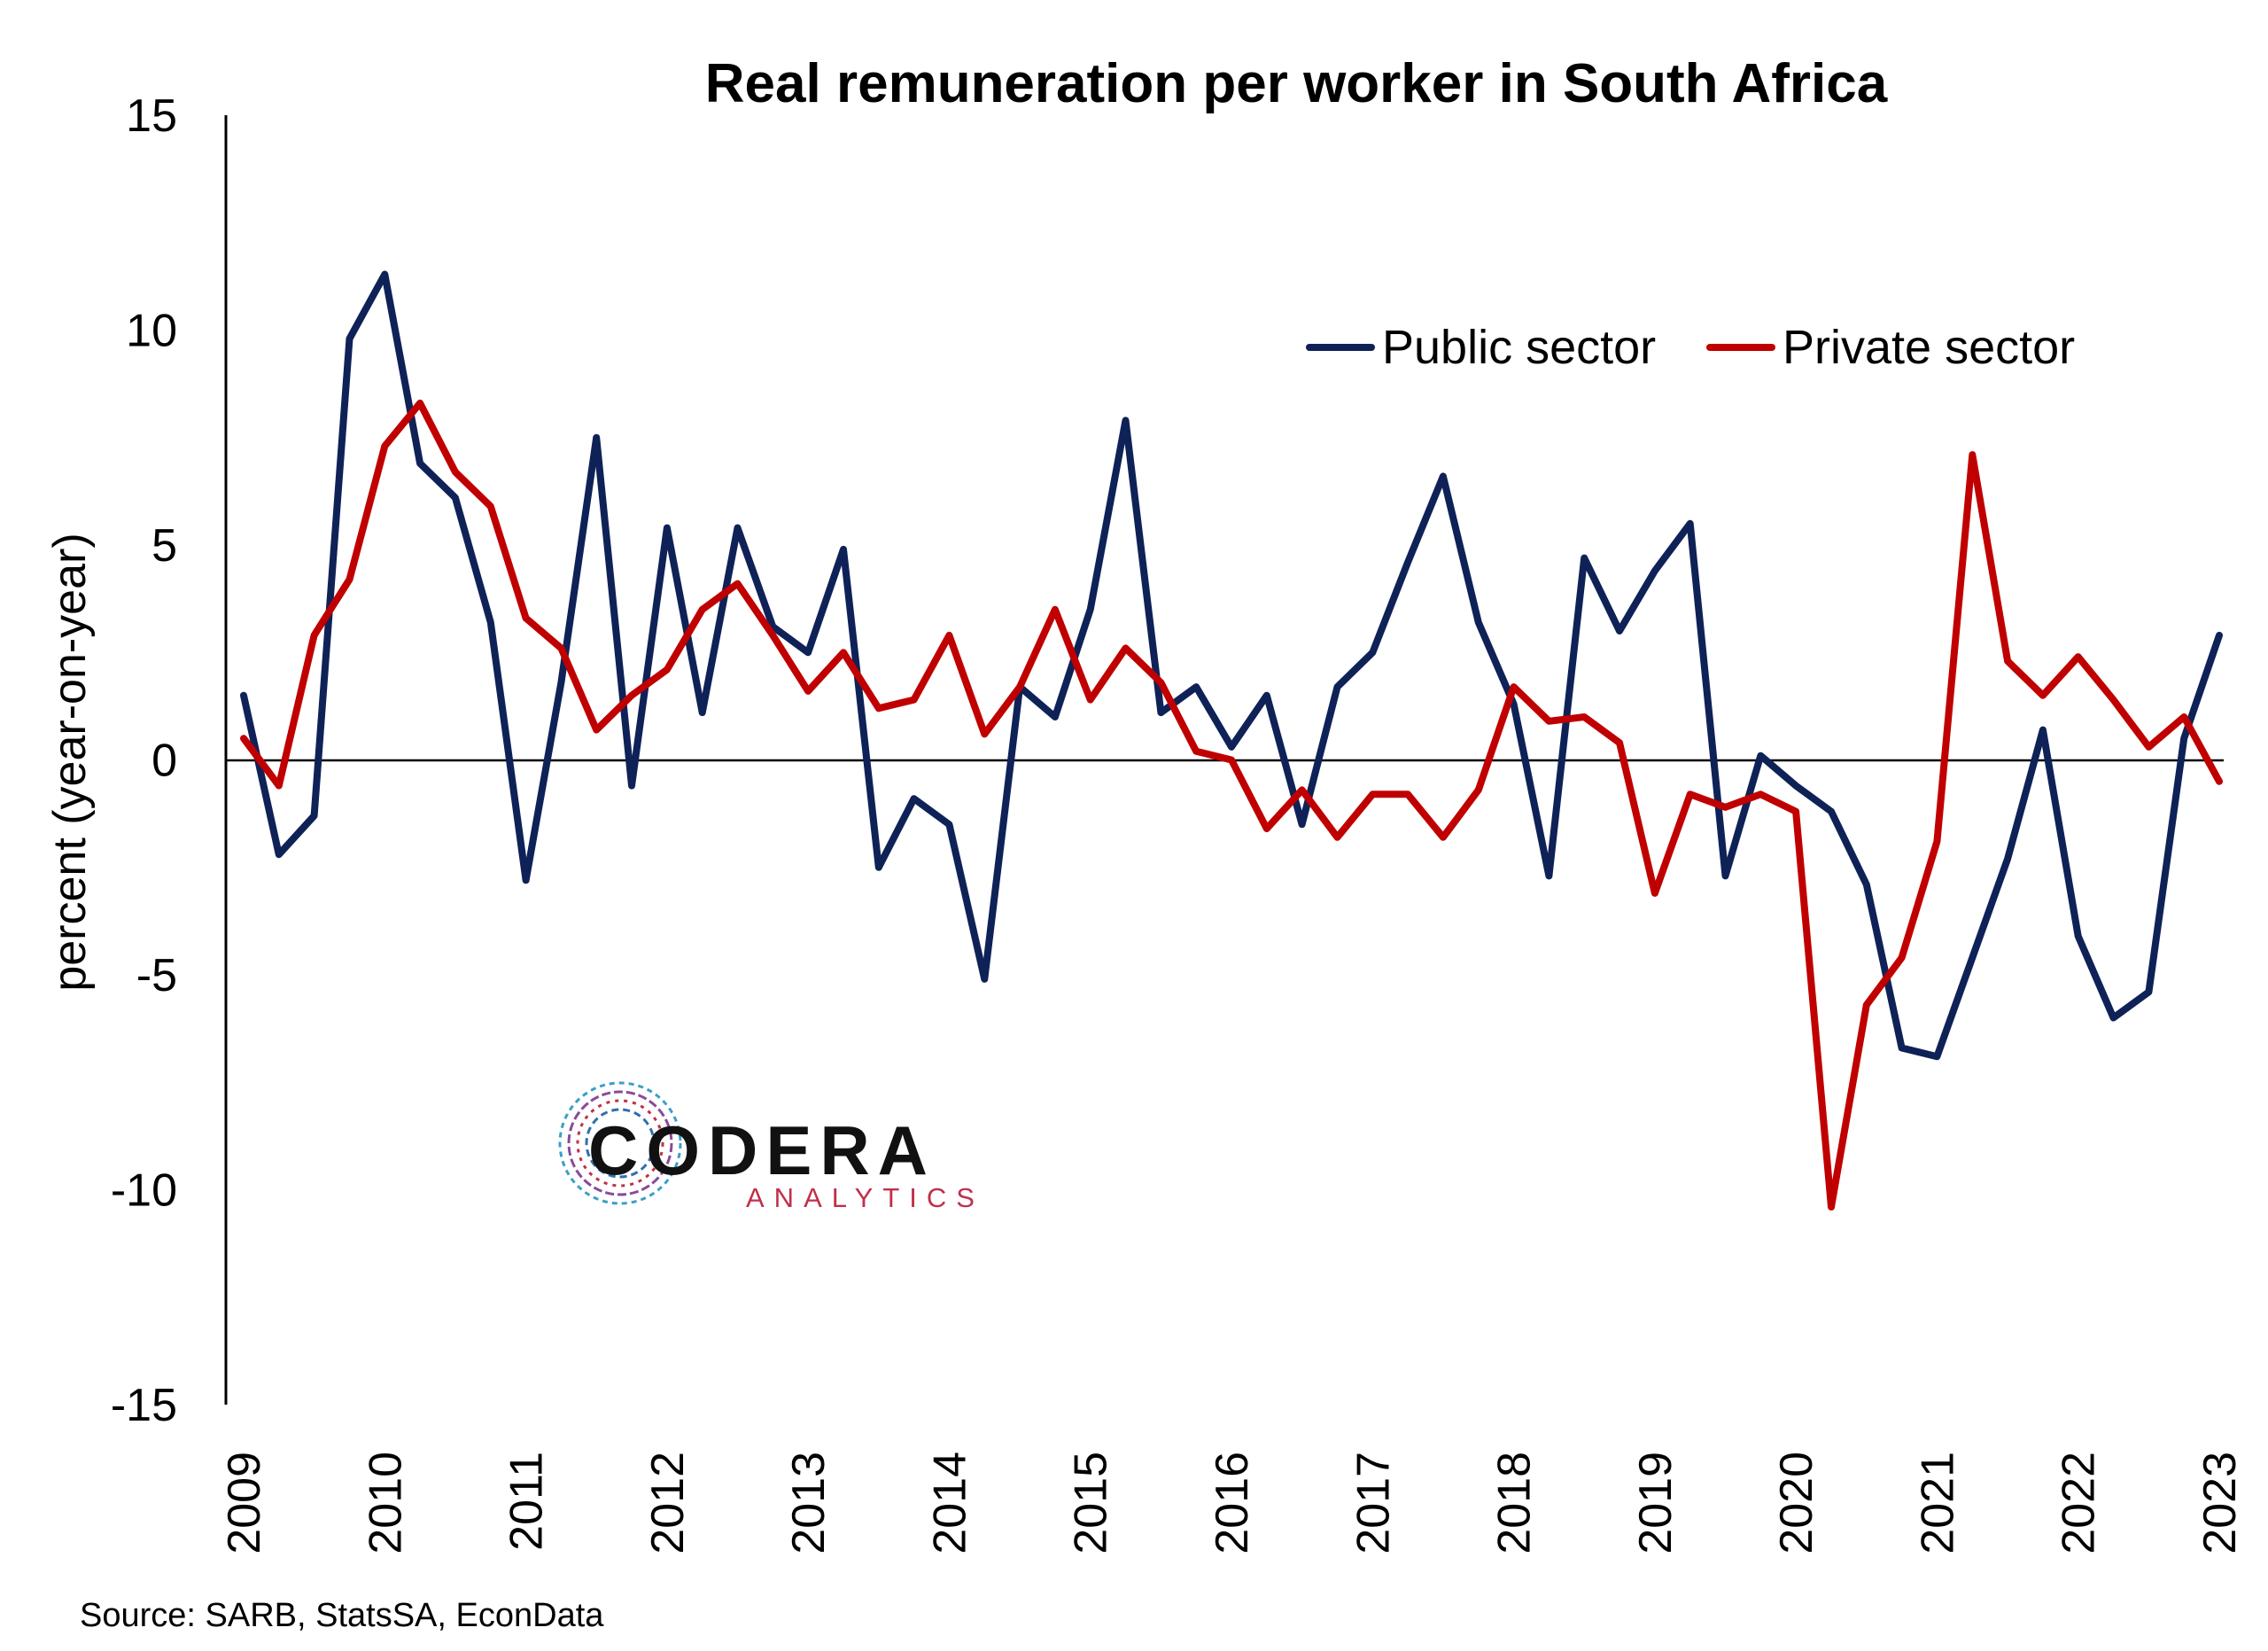 The width and height of the screenshot is (2268, 1651). What do you see at coordinates (144, 1191) in the screenshot?
I see `y-tick-label: -10` at bounding box center [144, 1191].